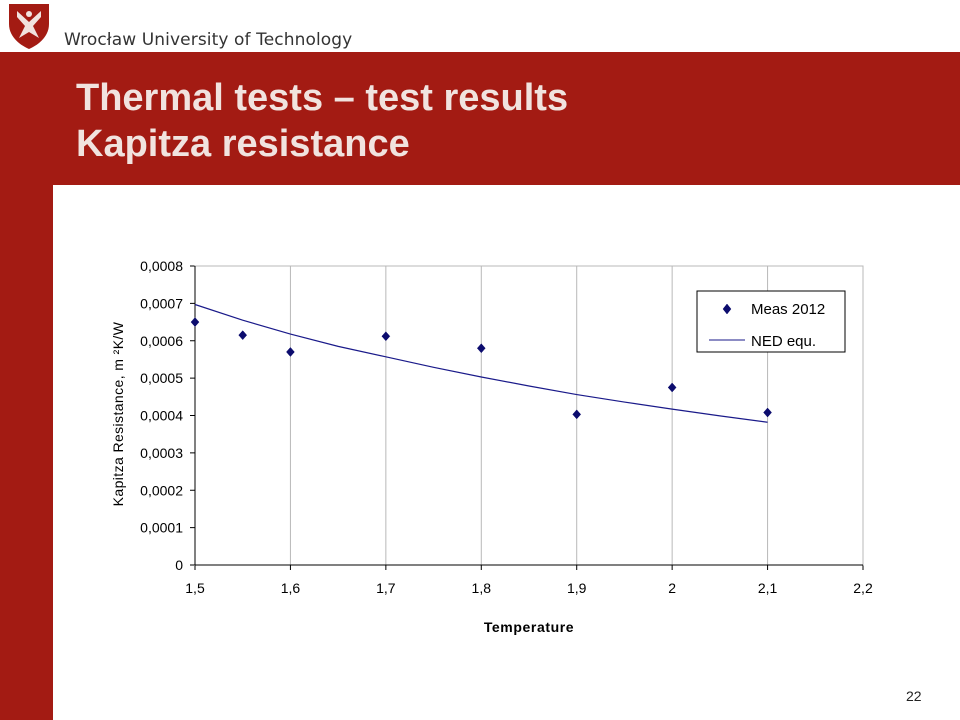  What do you see at coordinates (161, 528) in the screenshot?
I see `y-tick-label: 0,0001` at bounding box center [161, 528].